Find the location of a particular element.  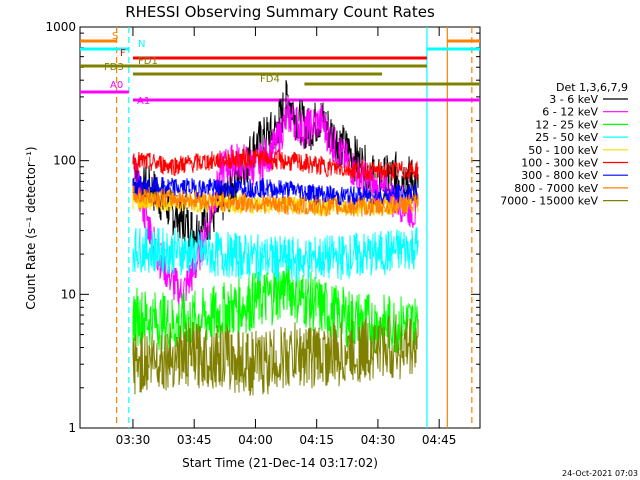

flag-bar-label: FD3 is located at coordinates (114, 67).